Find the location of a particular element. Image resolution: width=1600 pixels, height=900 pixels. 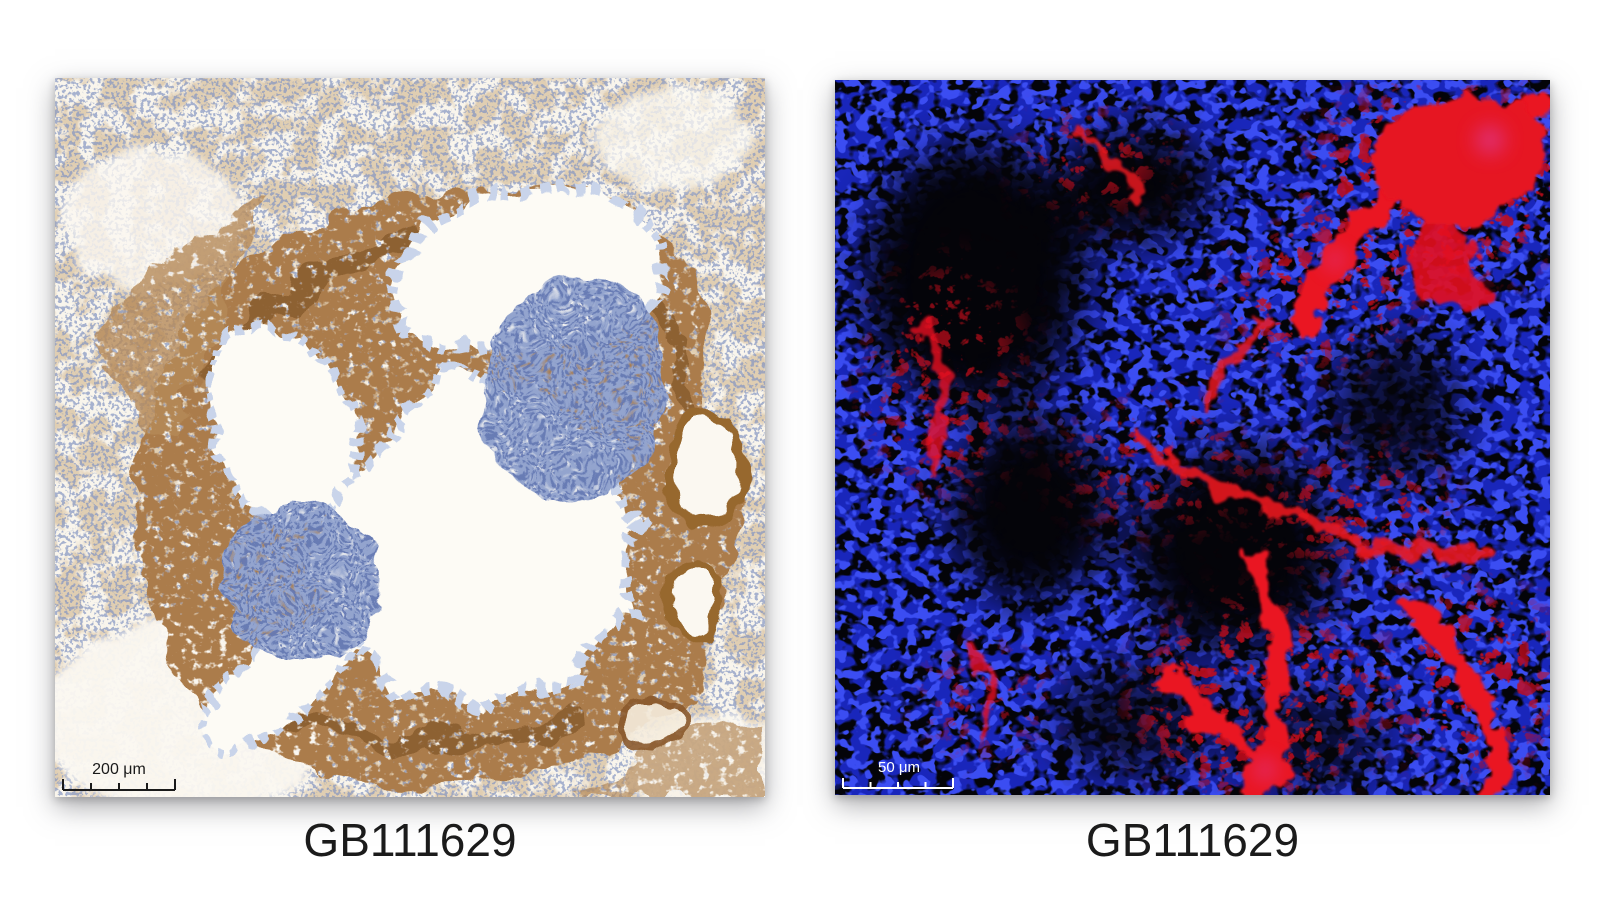

ihc-scale-bar-ruler is located at coordinates (119, 785).